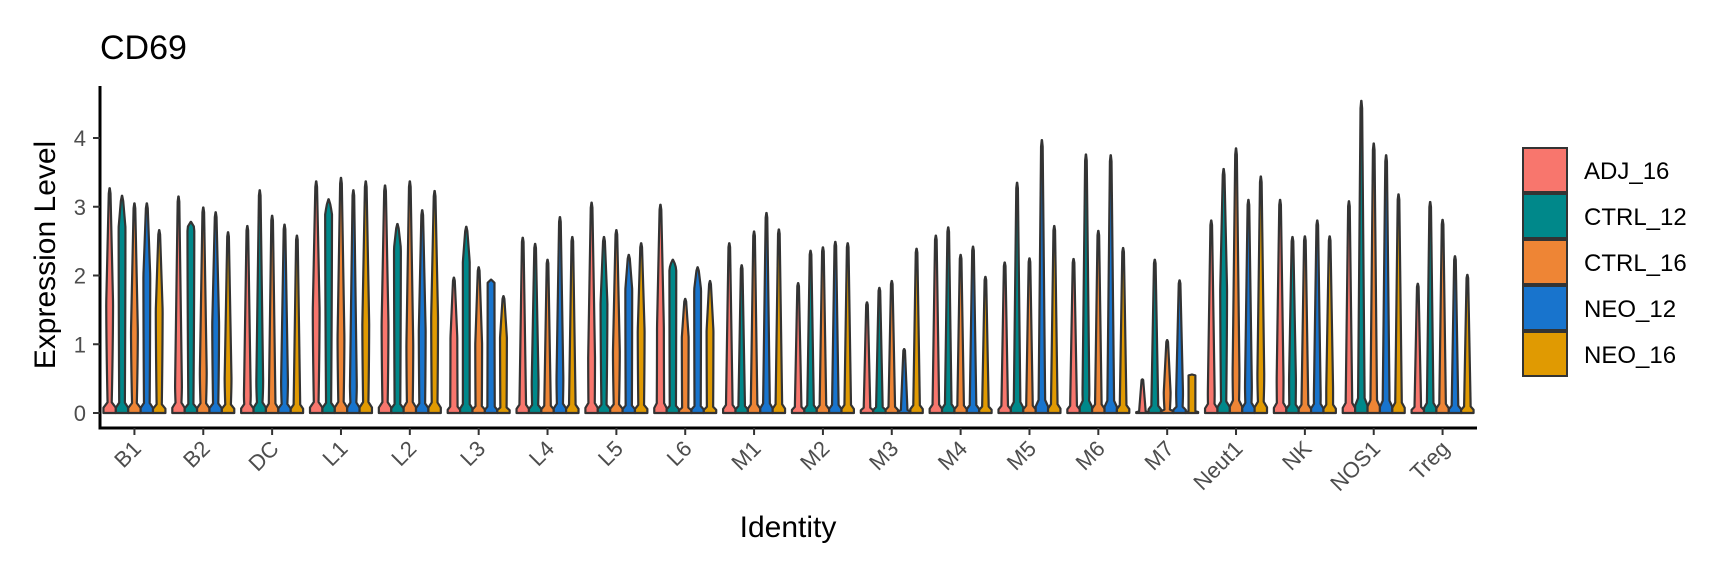 The image size is (1728, 576). Describe the element at coordinates (1630, 355) in the screenshot. I see `legend-label: NEO_16` at that location.